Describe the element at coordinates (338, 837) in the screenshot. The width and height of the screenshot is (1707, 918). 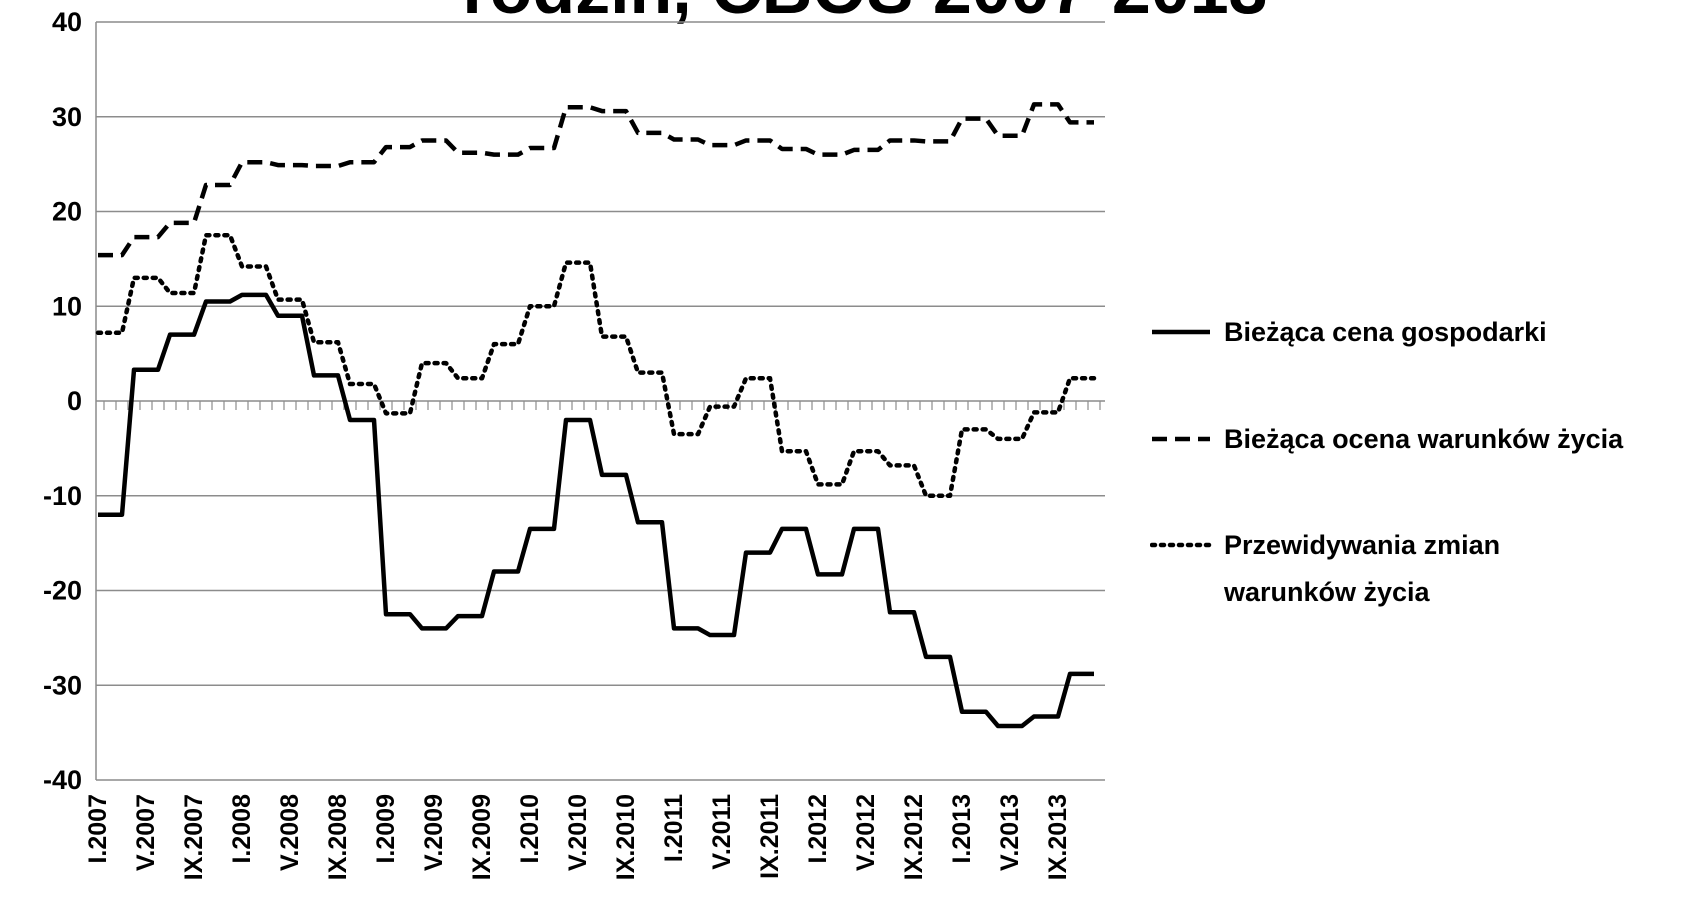
I see `x-tick-label: IX.2008` at that location.